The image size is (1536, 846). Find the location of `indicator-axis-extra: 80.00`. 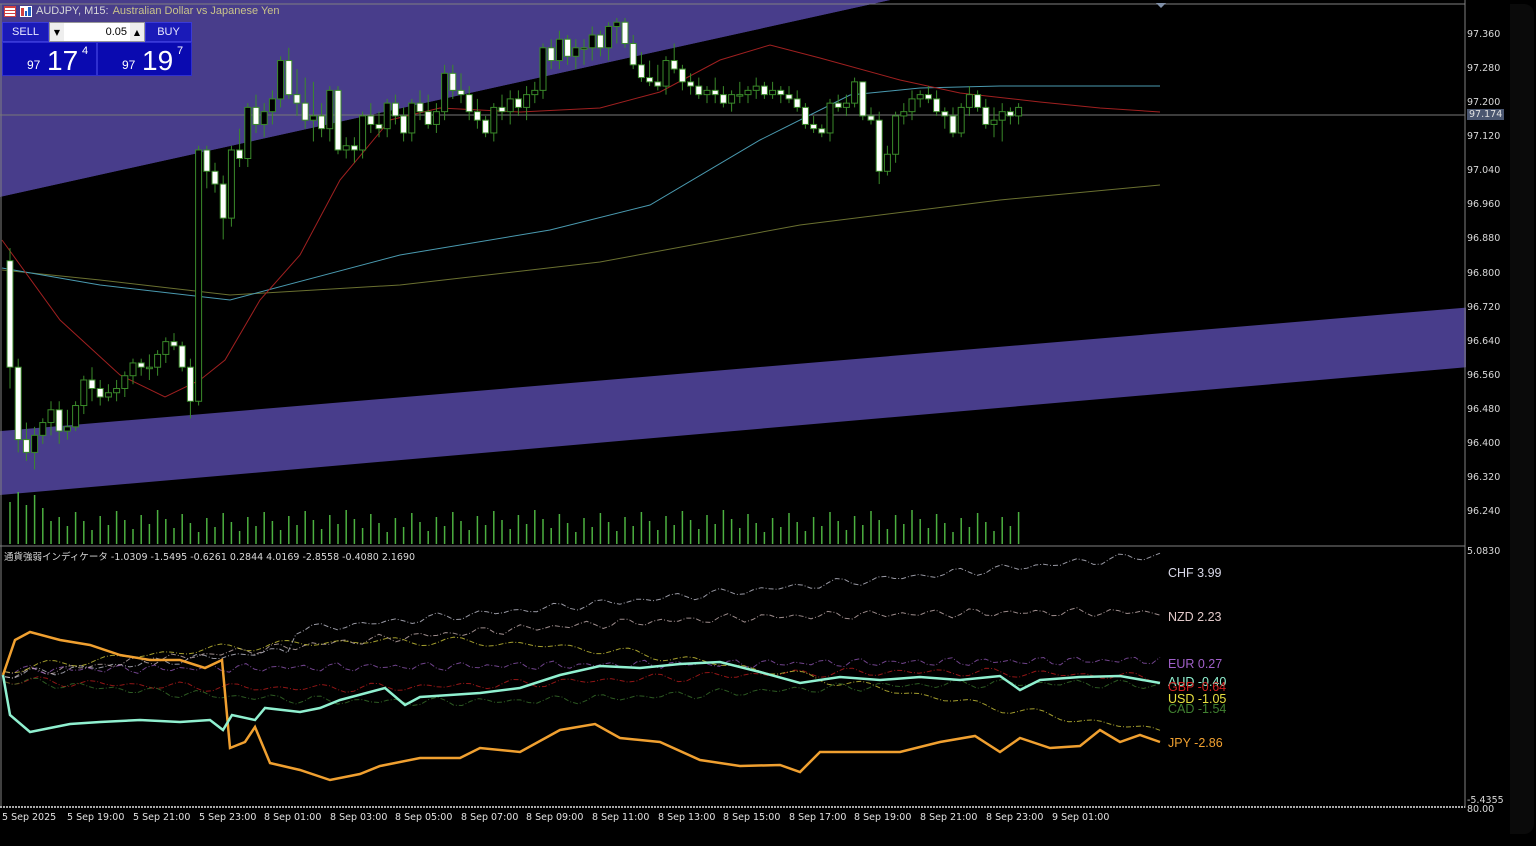

indicator-axis-extra: 80.00 is located at coordinates (1481, 809).